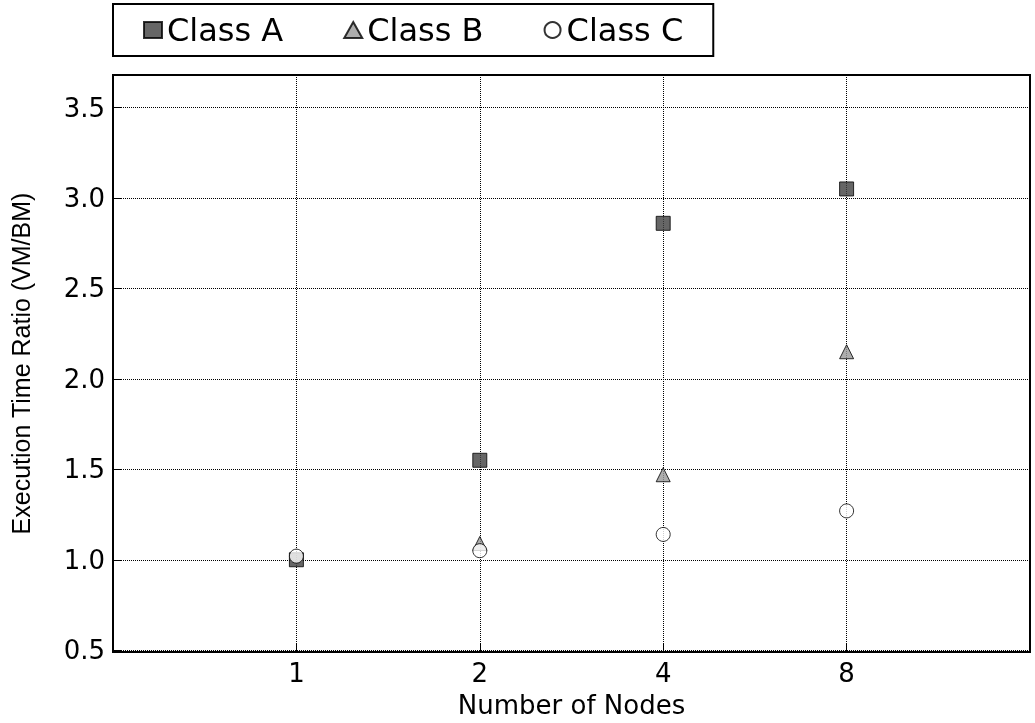  What do you see at coordinates (84, 107) in the screenshot?
I see `y-tick-label: 3.5` at bounding box center [84, 107].